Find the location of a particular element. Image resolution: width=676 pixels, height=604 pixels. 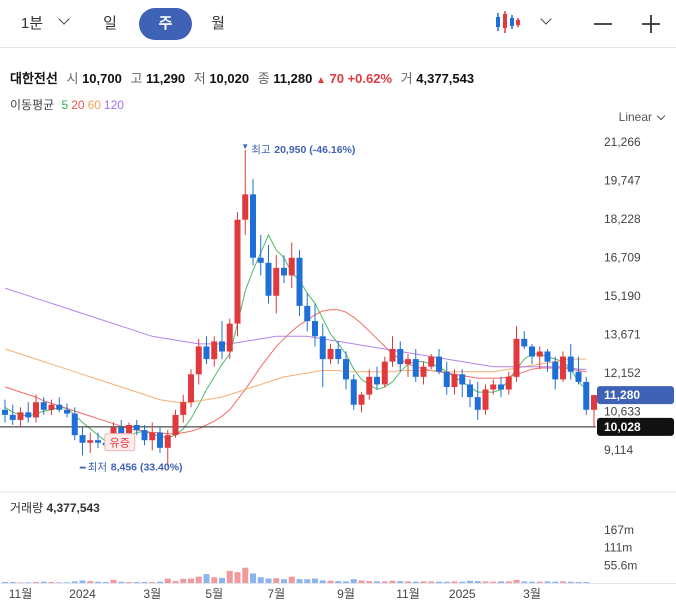

x-axis-tick-label: 11월 is located at coordinates (408, 594).